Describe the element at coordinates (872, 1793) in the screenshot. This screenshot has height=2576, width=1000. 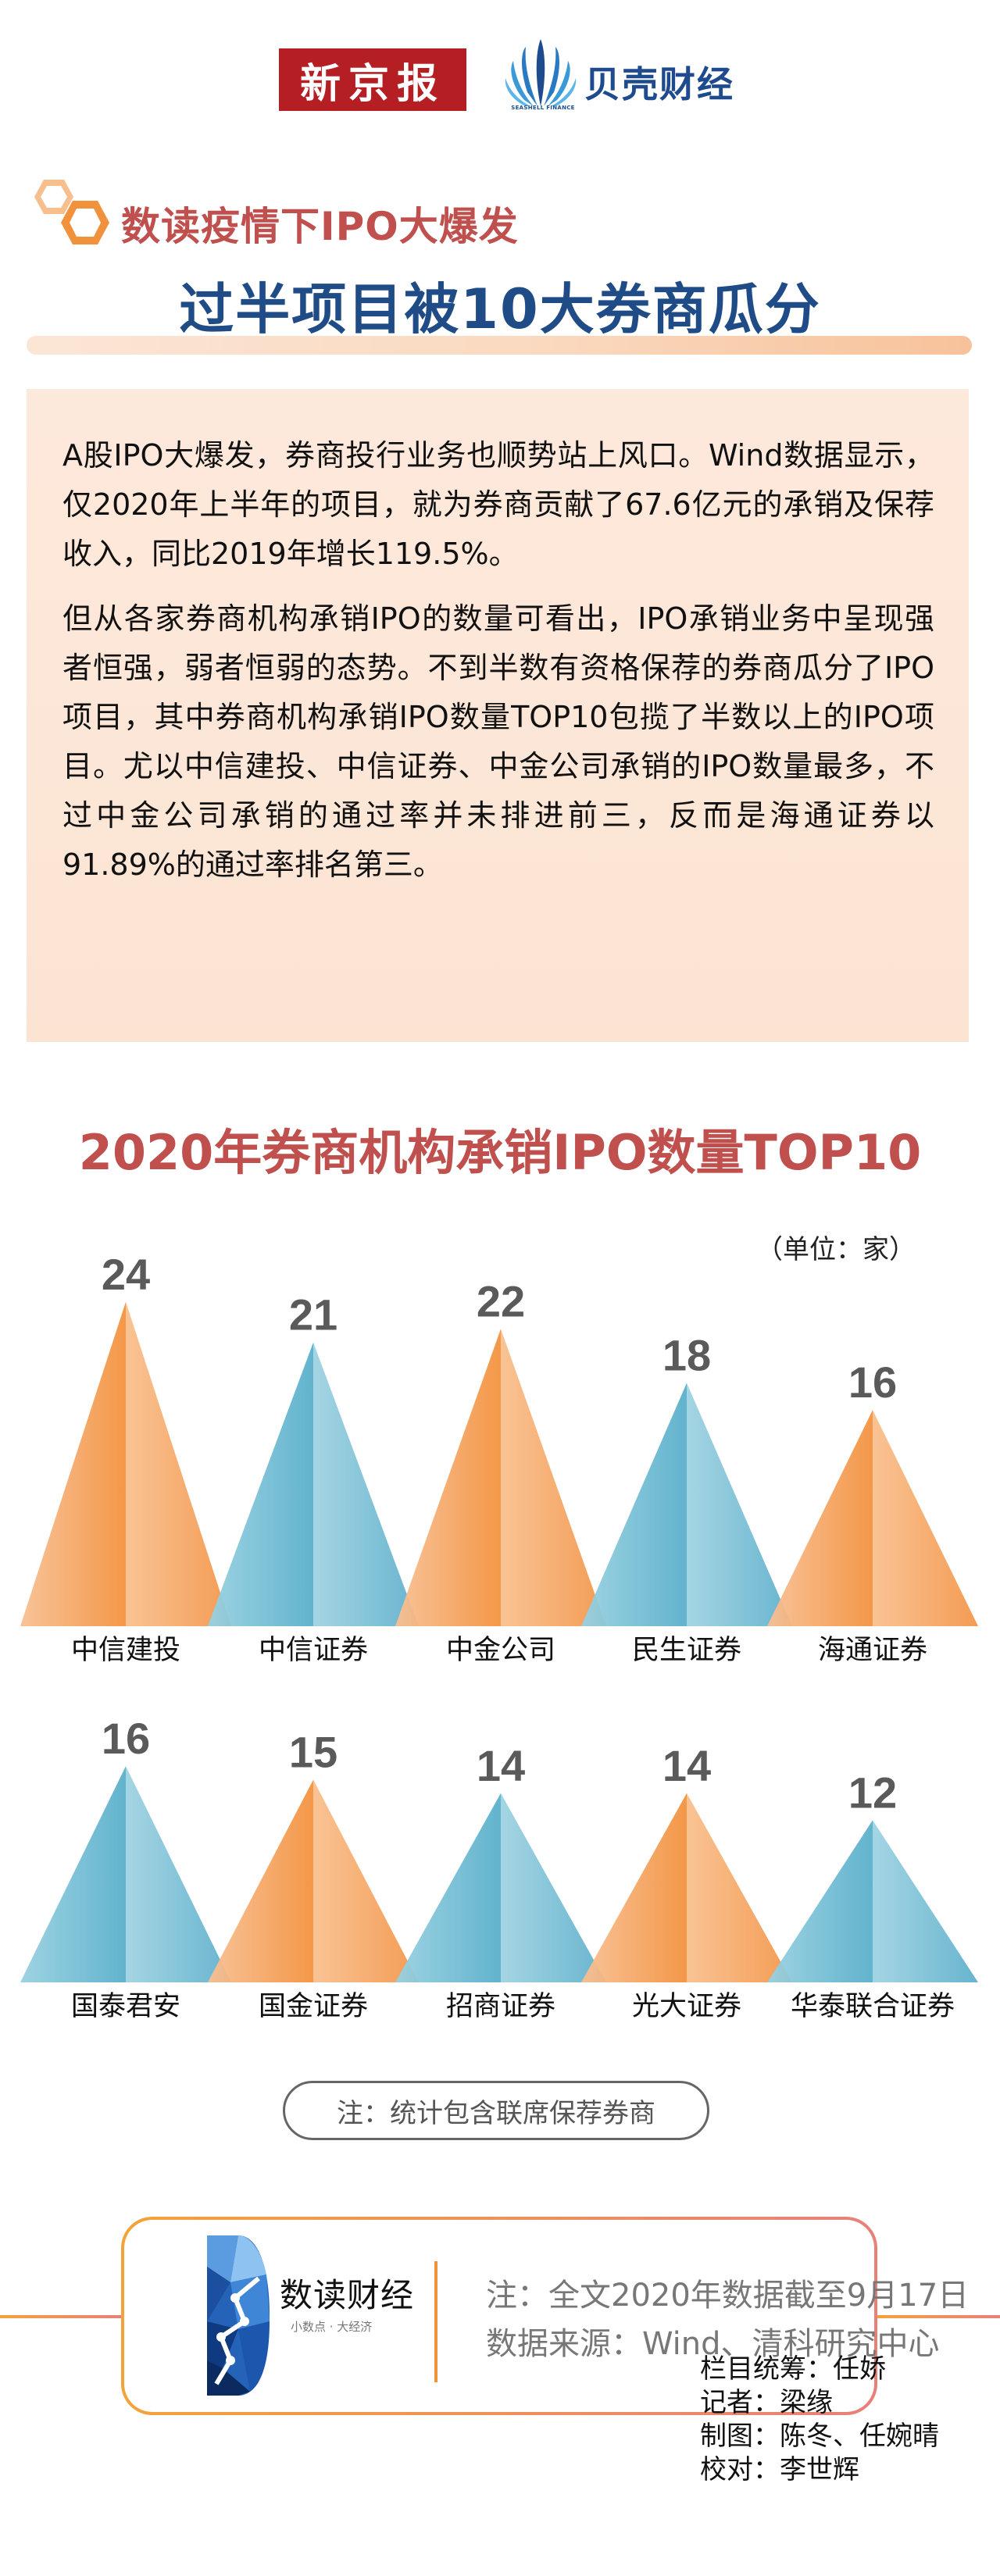
I see `bar-value-label: 12` at that location.